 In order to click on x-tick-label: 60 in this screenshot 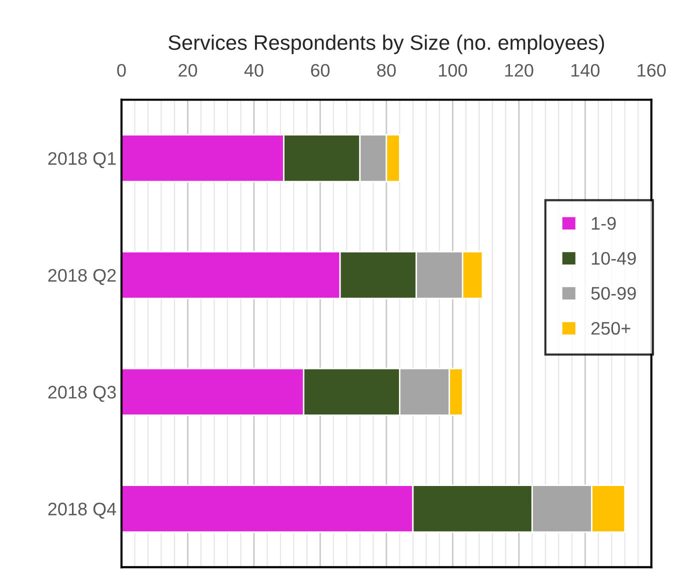, I will do `click(320, 70)`.